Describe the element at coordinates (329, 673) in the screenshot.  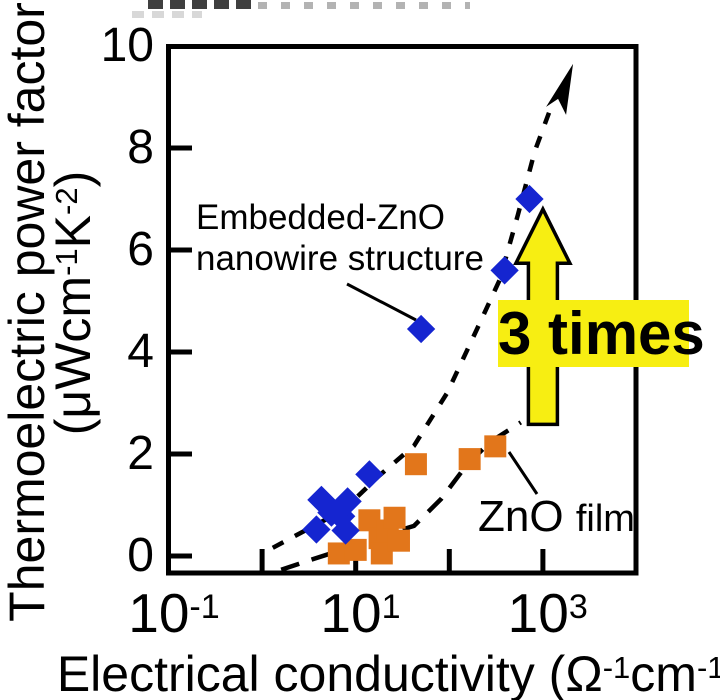
I see `x-axis-title-text: Electrical conductivity (Ω` at that location.